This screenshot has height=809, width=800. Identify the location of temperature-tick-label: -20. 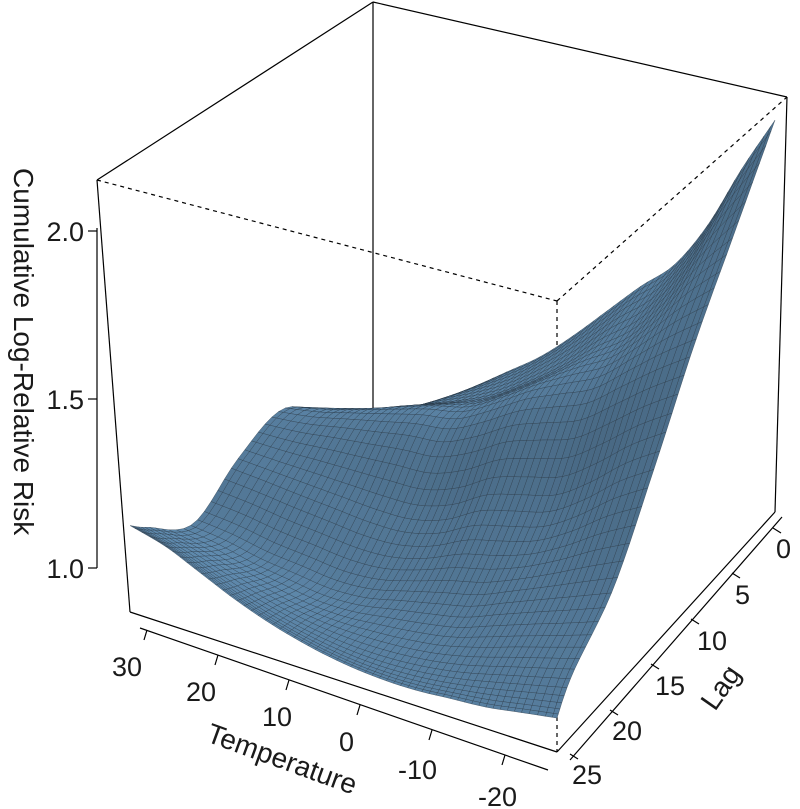
(497, 795).